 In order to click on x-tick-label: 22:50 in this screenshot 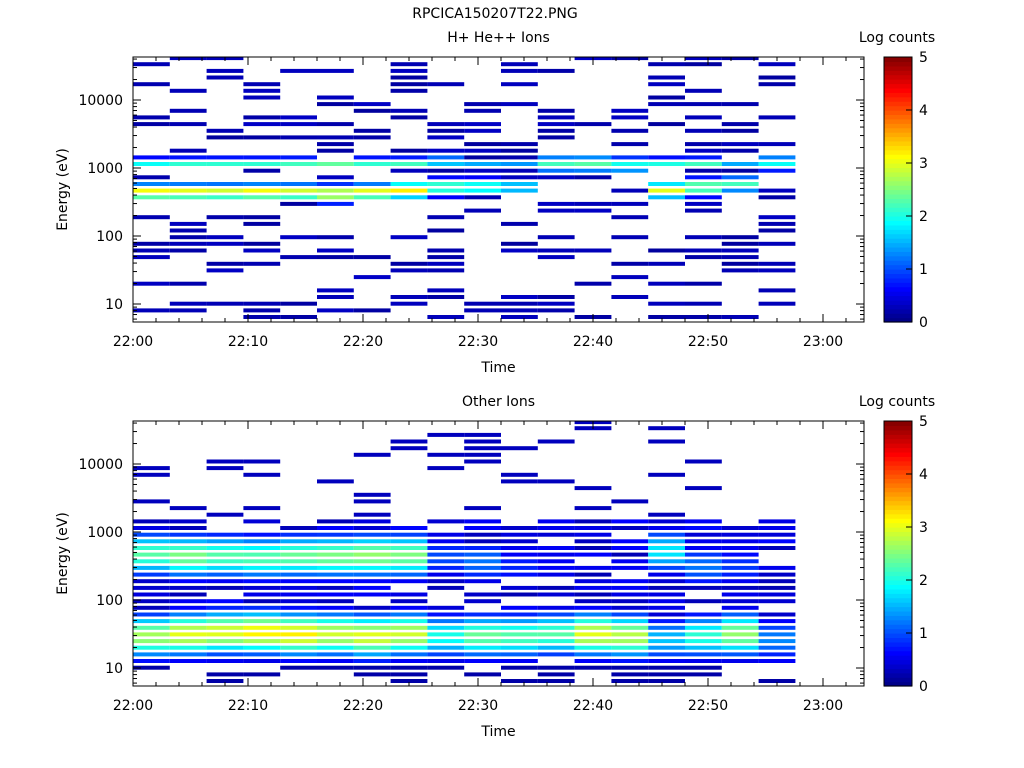, I will do `click(708, 342)`.